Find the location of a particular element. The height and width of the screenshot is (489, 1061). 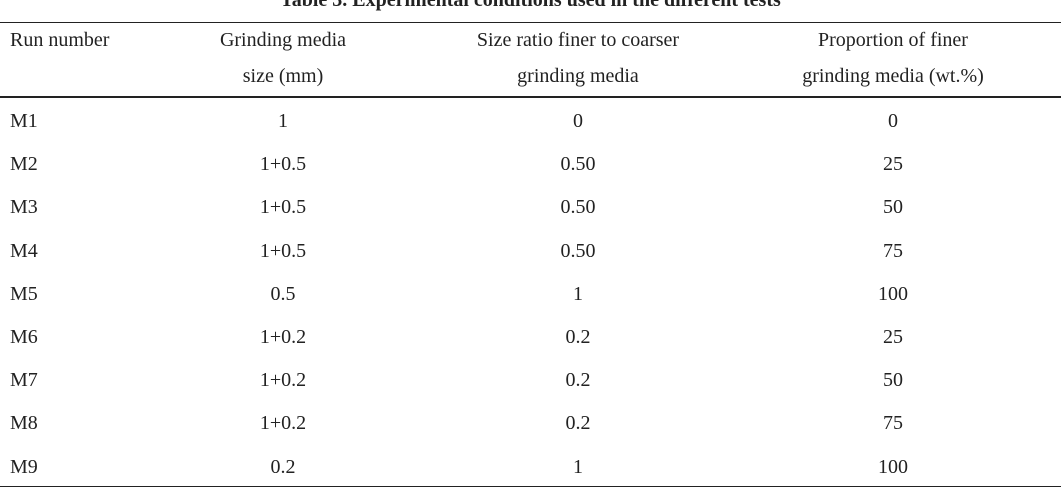

header-cell: grinding media (wt.%) is located at coordinates (893, 76).